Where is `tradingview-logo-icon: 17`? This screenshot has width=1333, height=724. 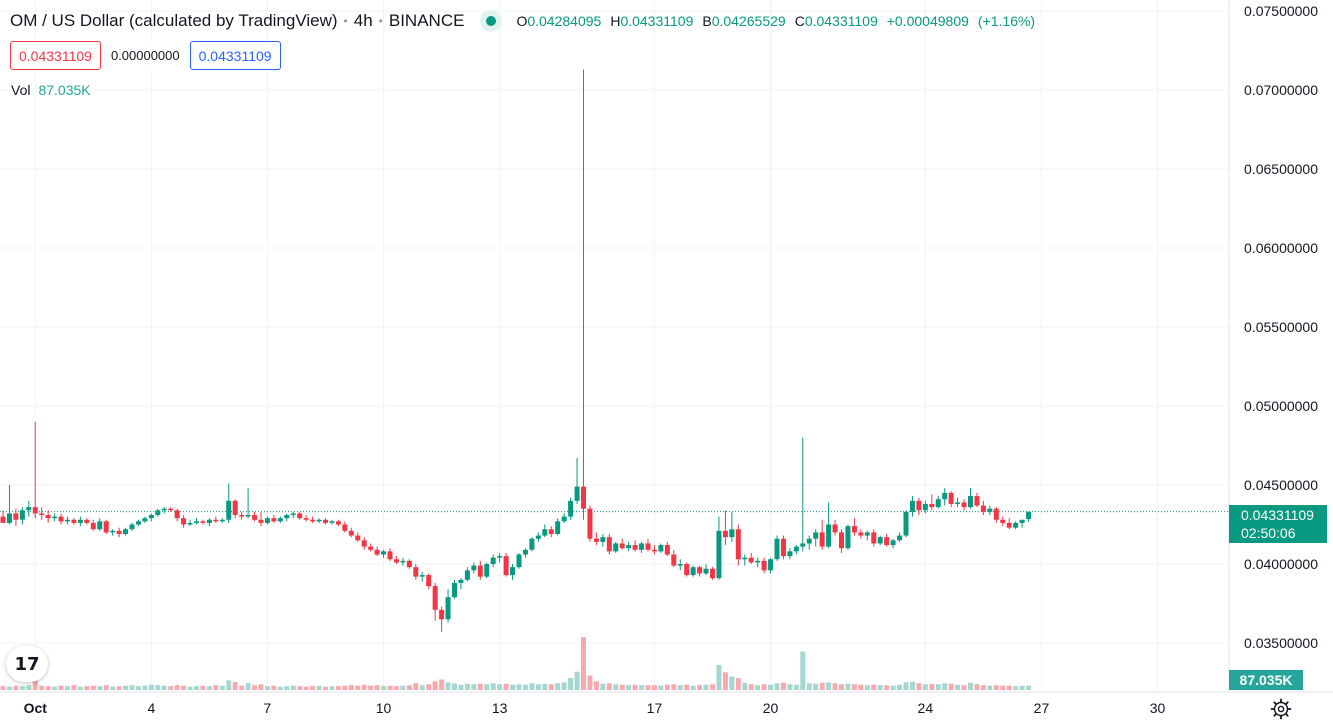 tradingview-logo-icon: 17 is located at coordinates (27, 664).